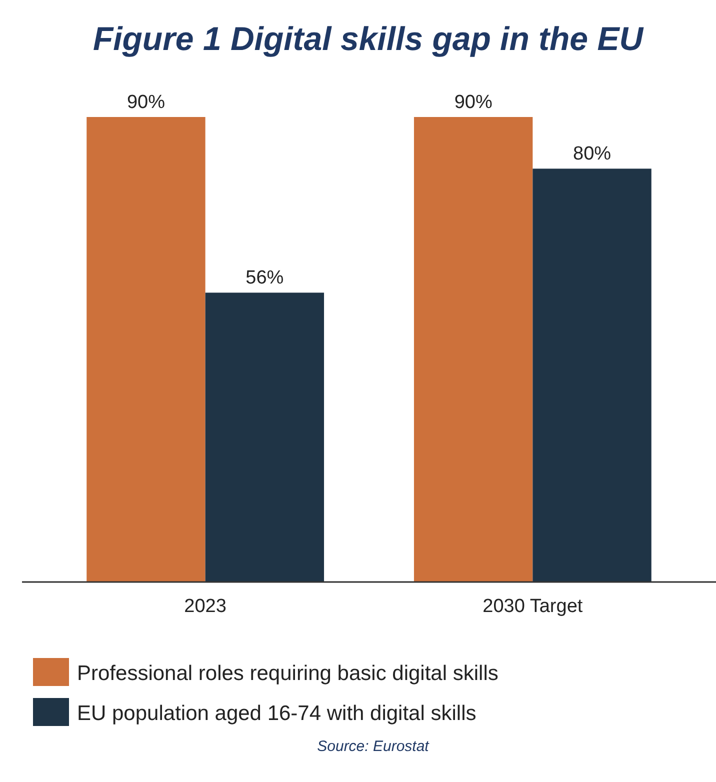 The image size is (716, 782). Describe the element at coordinates (373, 746) in the screenshot. I see `source-note: Source: Eurostat` at that location.